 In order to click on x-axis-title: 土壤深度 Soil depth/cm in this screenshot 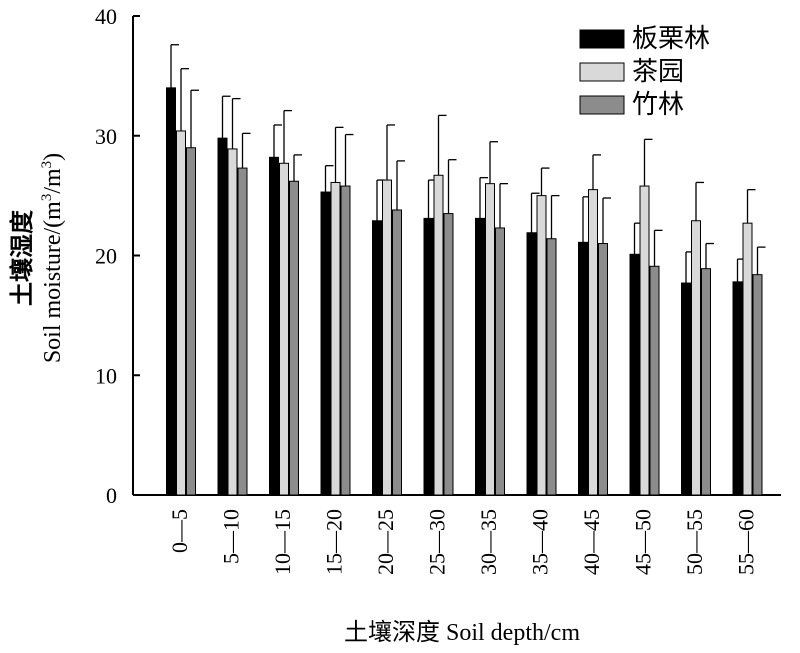, I will do `click(462, 632)`.